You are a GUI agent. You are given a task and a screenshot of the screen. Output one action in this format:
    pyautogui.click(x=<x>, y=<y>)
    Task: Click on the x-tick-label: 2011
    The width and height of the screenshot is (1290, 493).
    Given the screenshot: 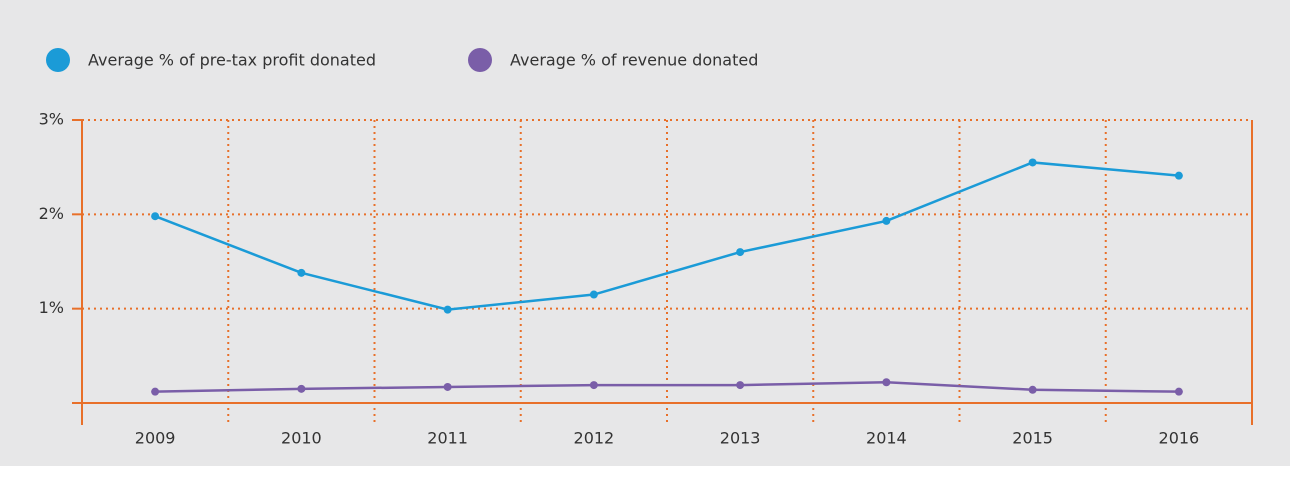 What is the action you would take?
    pyautogui.click(x=447, y=438)
    